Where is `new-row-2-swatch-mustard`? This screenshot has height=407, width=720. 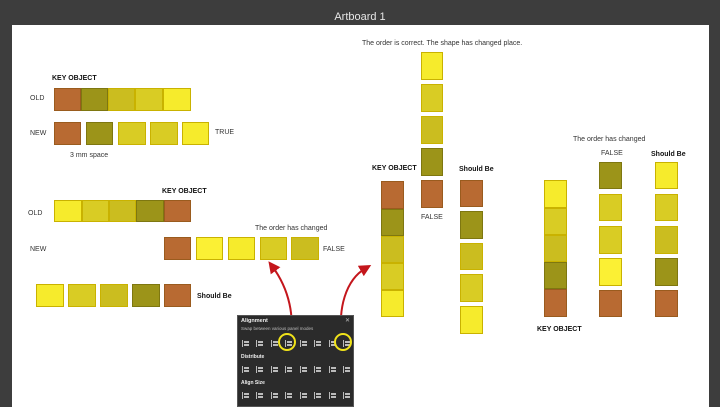
new-row-2-swatch-mustard is located at coordinates (305, 248).